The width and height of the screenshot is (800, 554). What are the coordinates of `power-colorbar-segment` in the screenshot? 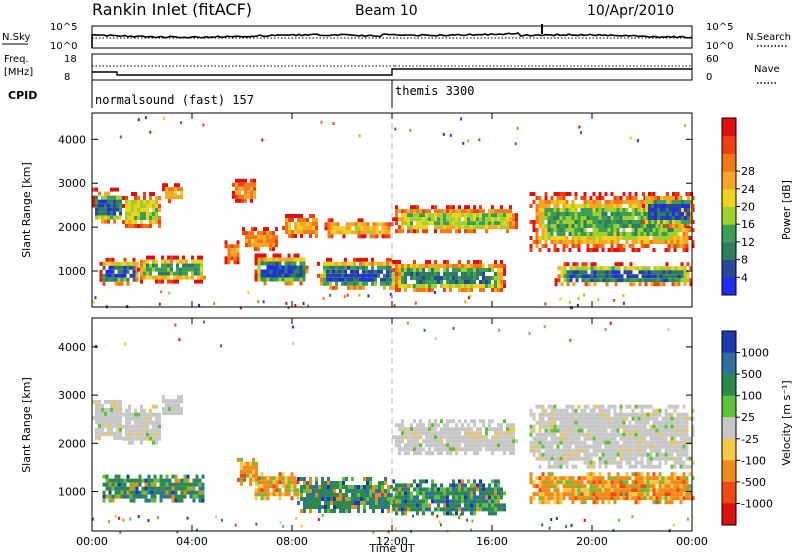 It's located at (729, 233).